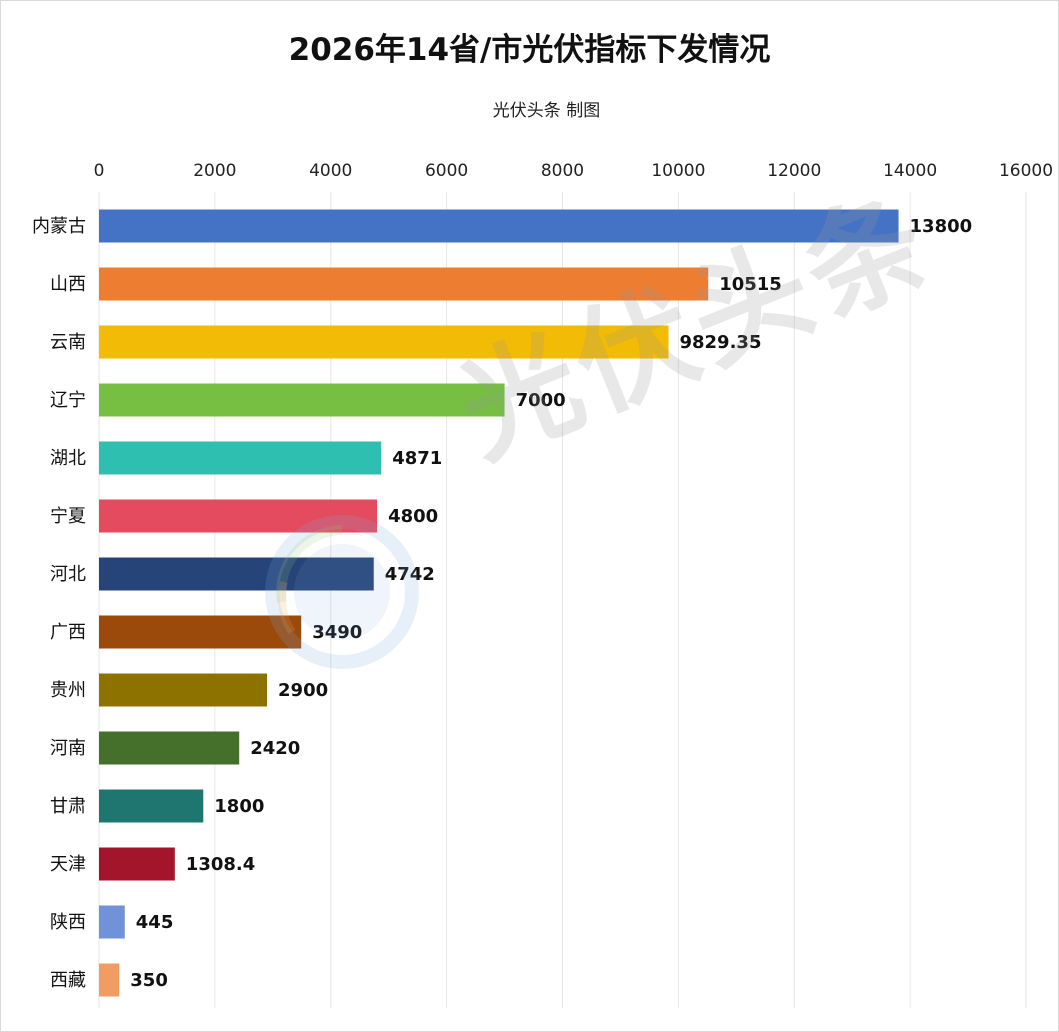 This screenshot has height=1032, width=1059. I want to click on category-label: 河北, so click(68, 574).